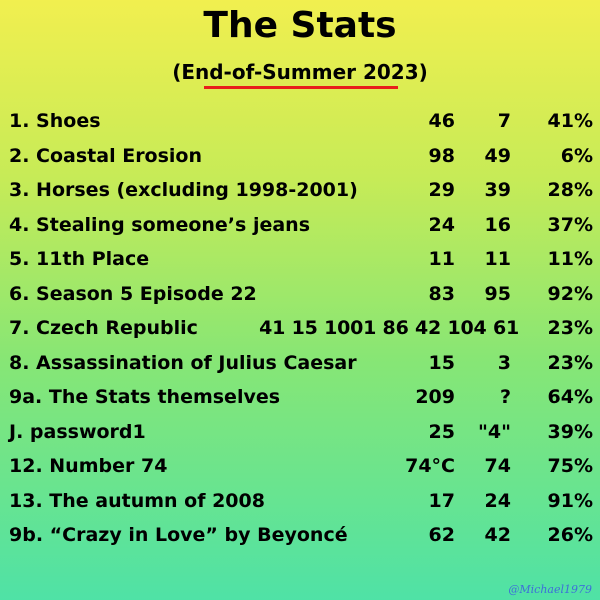  Describe the element at coordinates (301, 156) in the screenshot. I see `stat-row-2: 2. Coastal Erosion 98 49 6%` at that location.